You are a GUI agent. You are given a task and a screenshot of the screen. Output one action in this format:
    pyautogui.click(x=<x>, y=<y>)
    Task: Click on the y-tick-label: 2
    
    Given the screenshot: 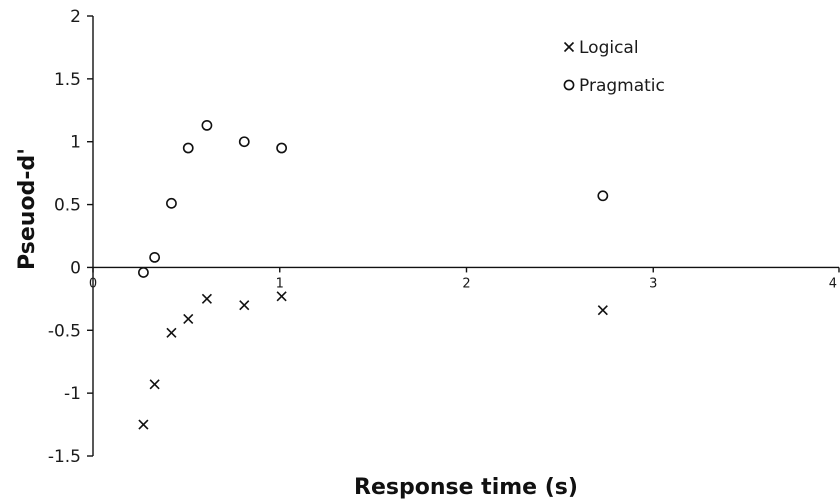 What is the action you would take?
    pyautogui.click(x=75, y=17)
    